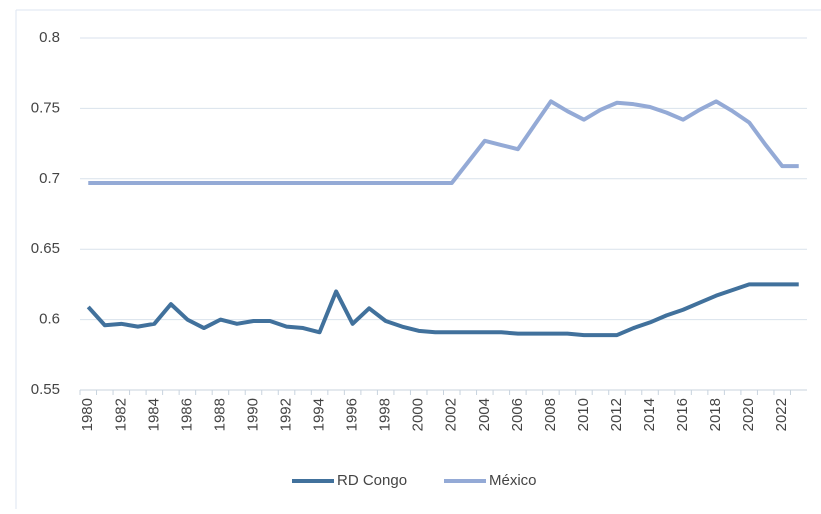 The width and height of the screenshot is (821, 514). I want to click on x-tick-label: 2004, so click(484, 414).